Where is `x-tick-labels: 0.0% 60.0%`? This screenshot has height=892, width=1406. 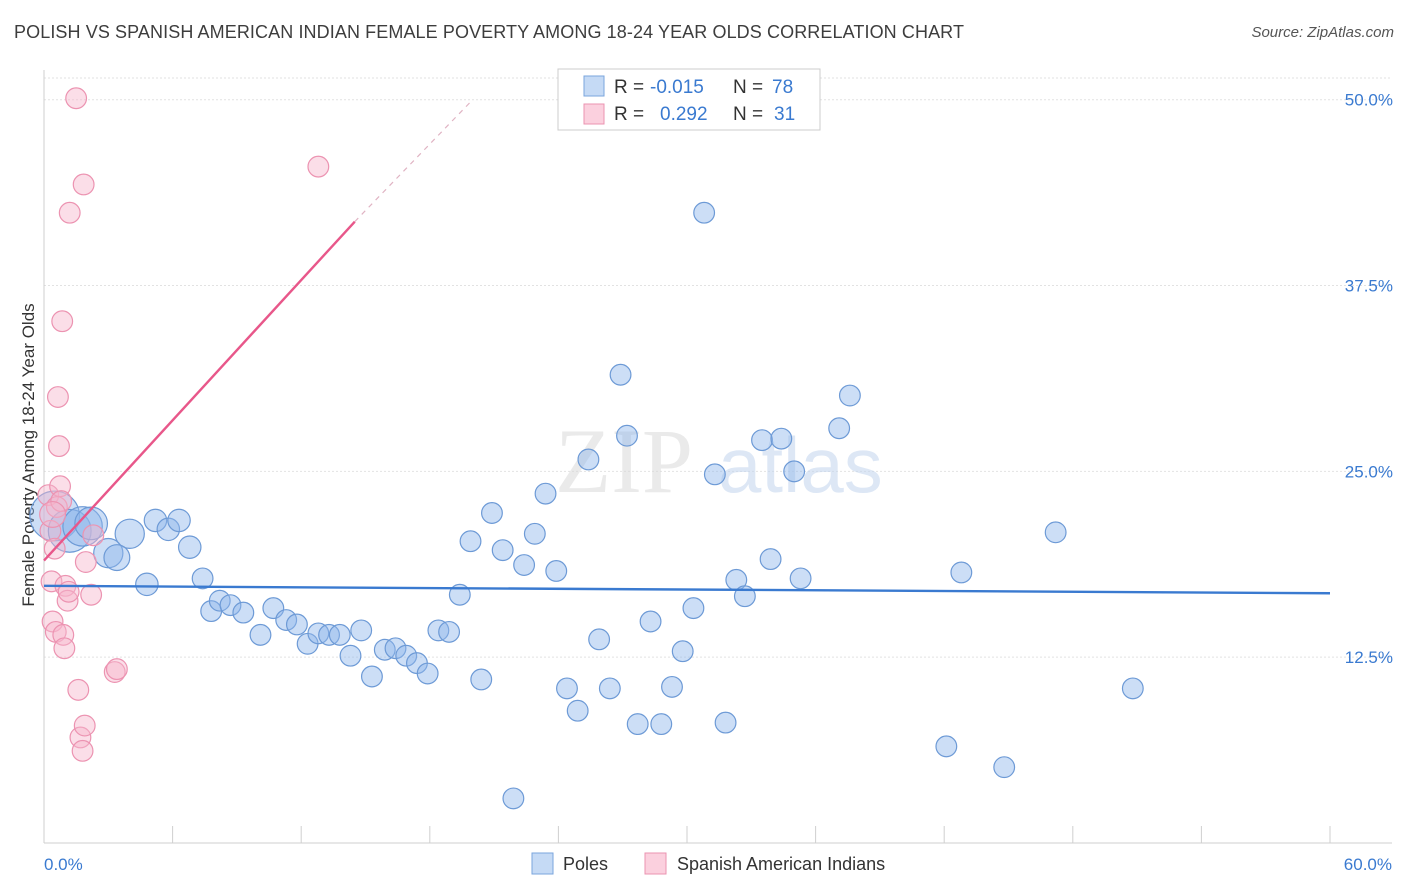 x-tick-labels: 0.0% 60.0% is located at coordinates (718, 864).